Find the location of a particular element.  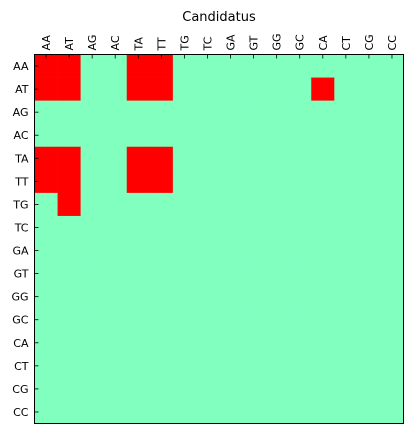

heatmap-cell-CT-AA is located at coordinates (46, 366).